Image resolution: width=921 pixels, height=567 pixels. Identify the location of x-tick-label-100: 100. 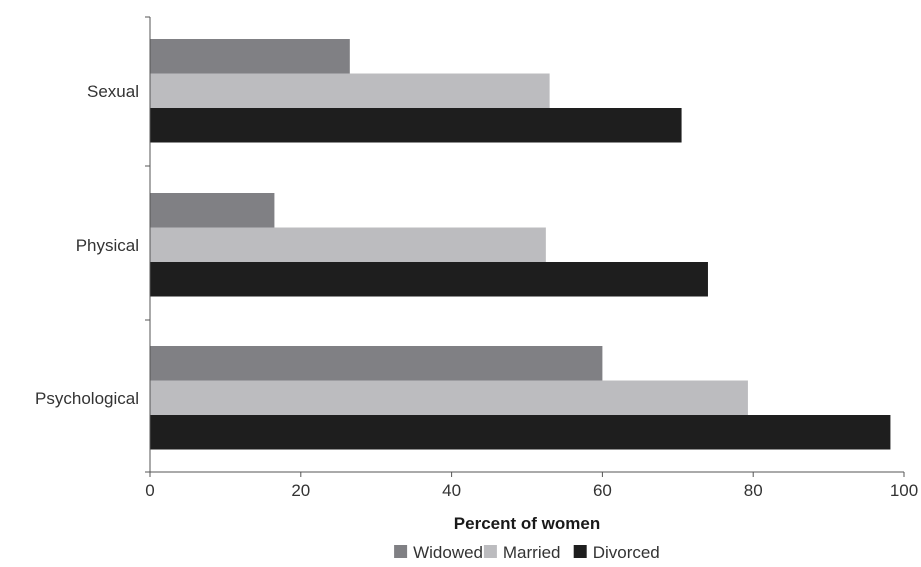
(904, 490).